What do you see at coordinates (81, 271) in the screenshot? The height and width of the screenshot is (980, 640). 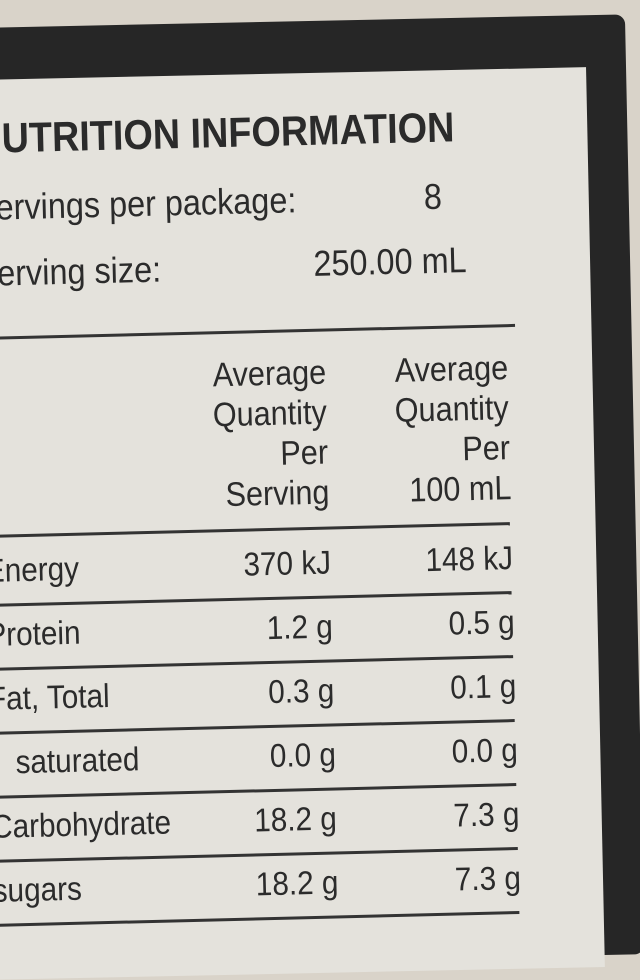 I see `serving-size-label: Serving size:` at bounding box center [81, 271].